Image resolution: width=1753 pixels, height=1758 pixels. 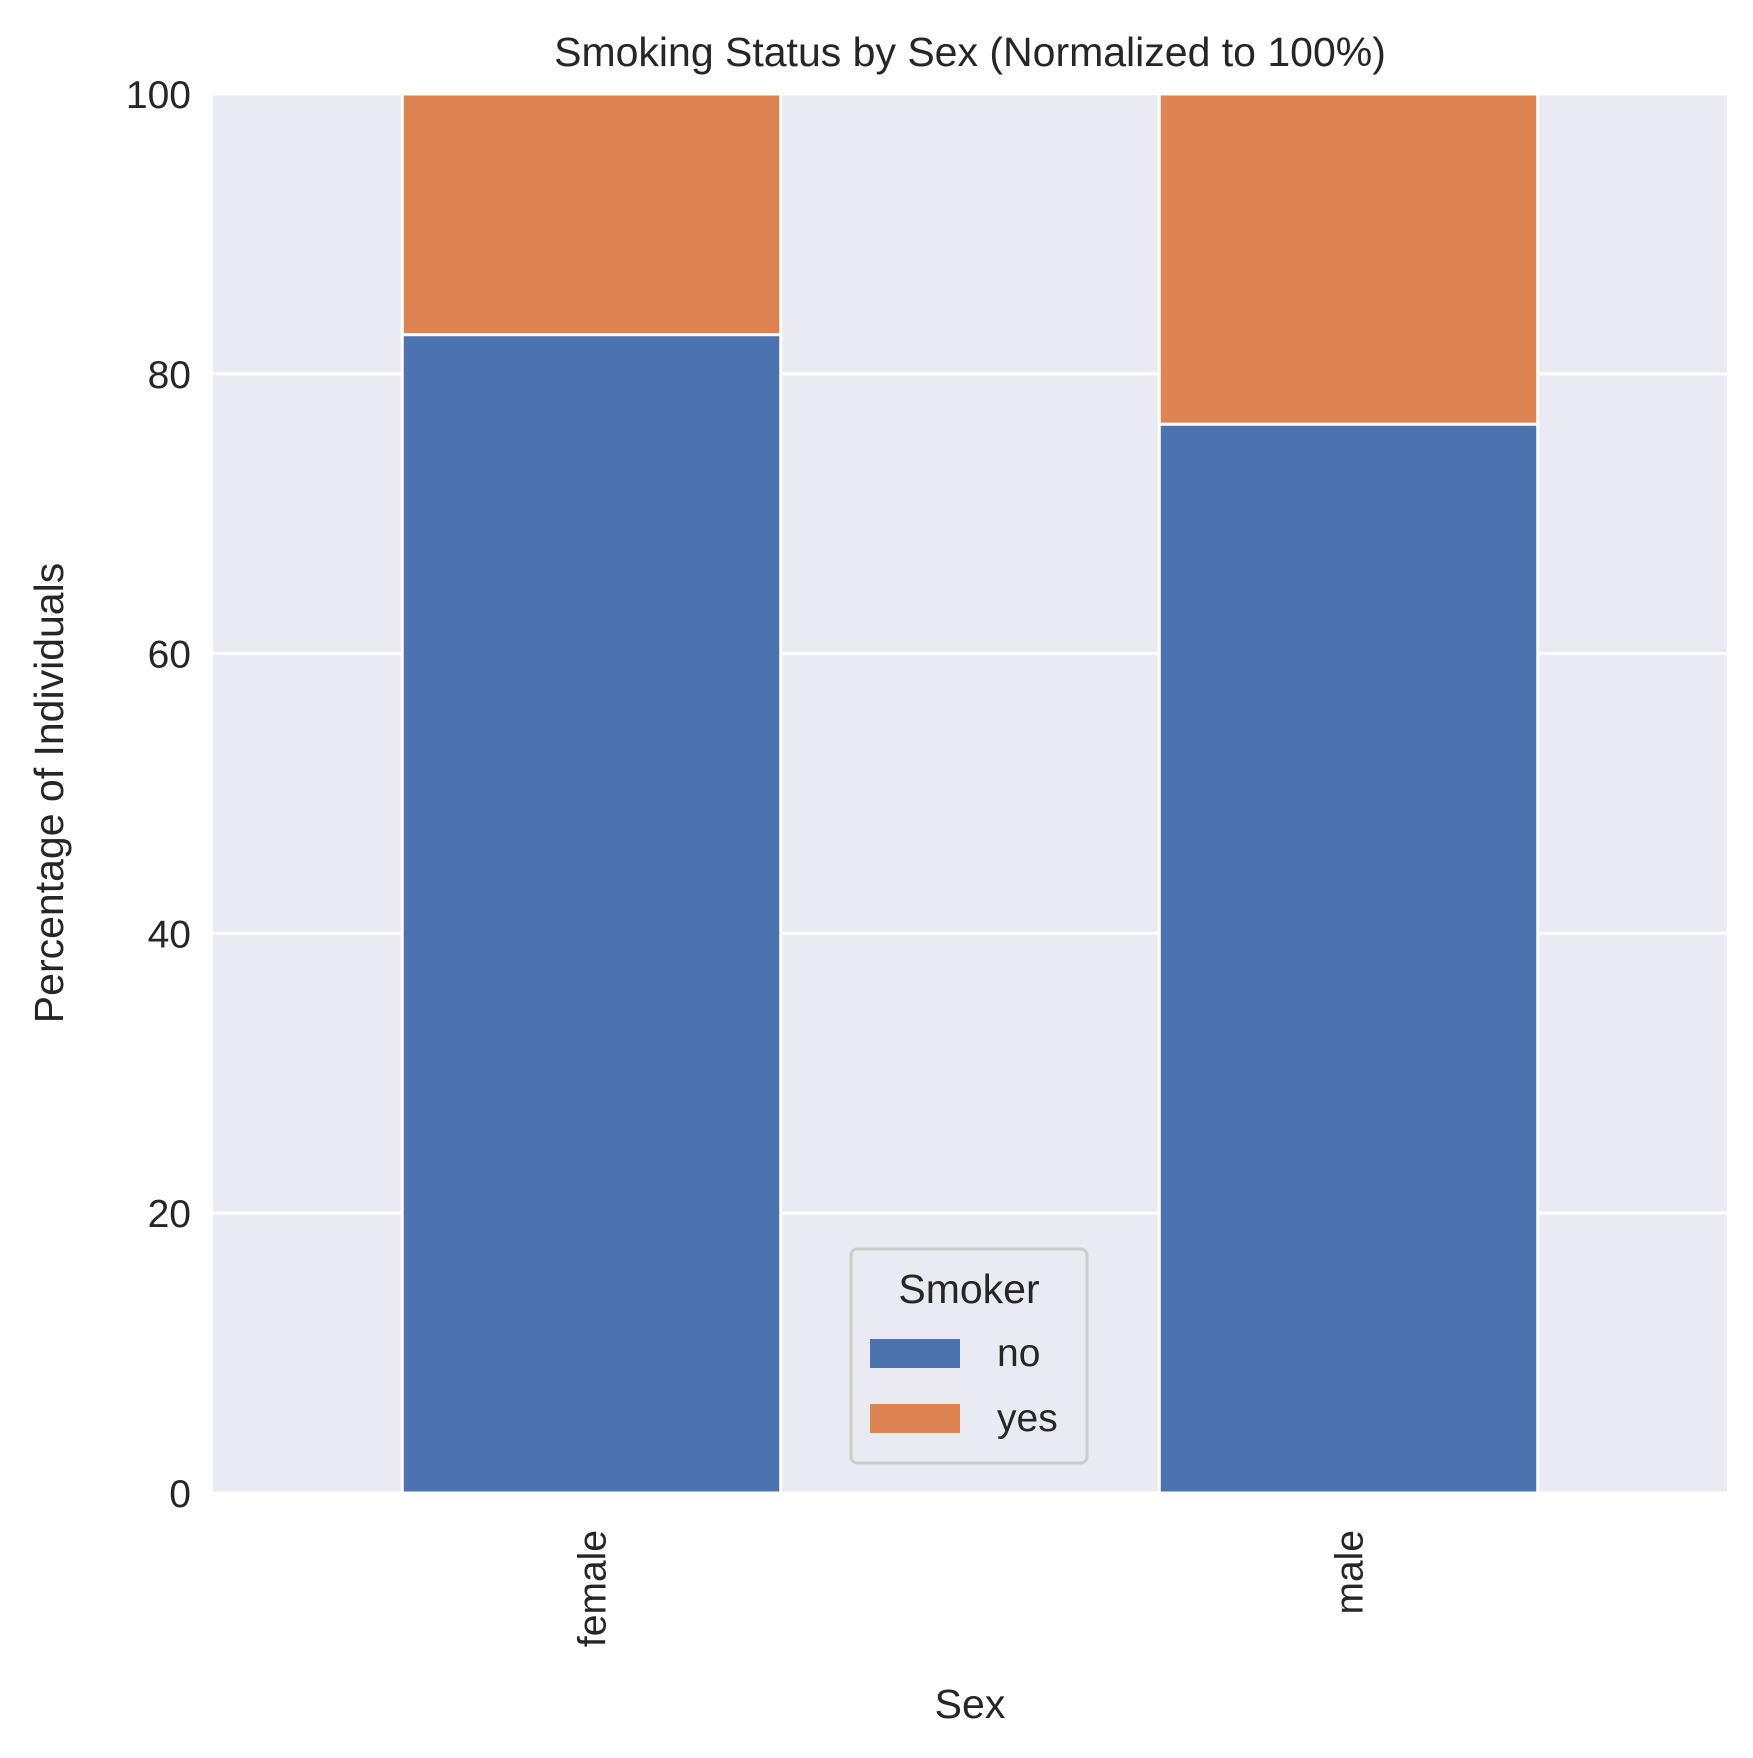 I want to click on legend-label-yes: yes, so click(x=1027, y=1418).